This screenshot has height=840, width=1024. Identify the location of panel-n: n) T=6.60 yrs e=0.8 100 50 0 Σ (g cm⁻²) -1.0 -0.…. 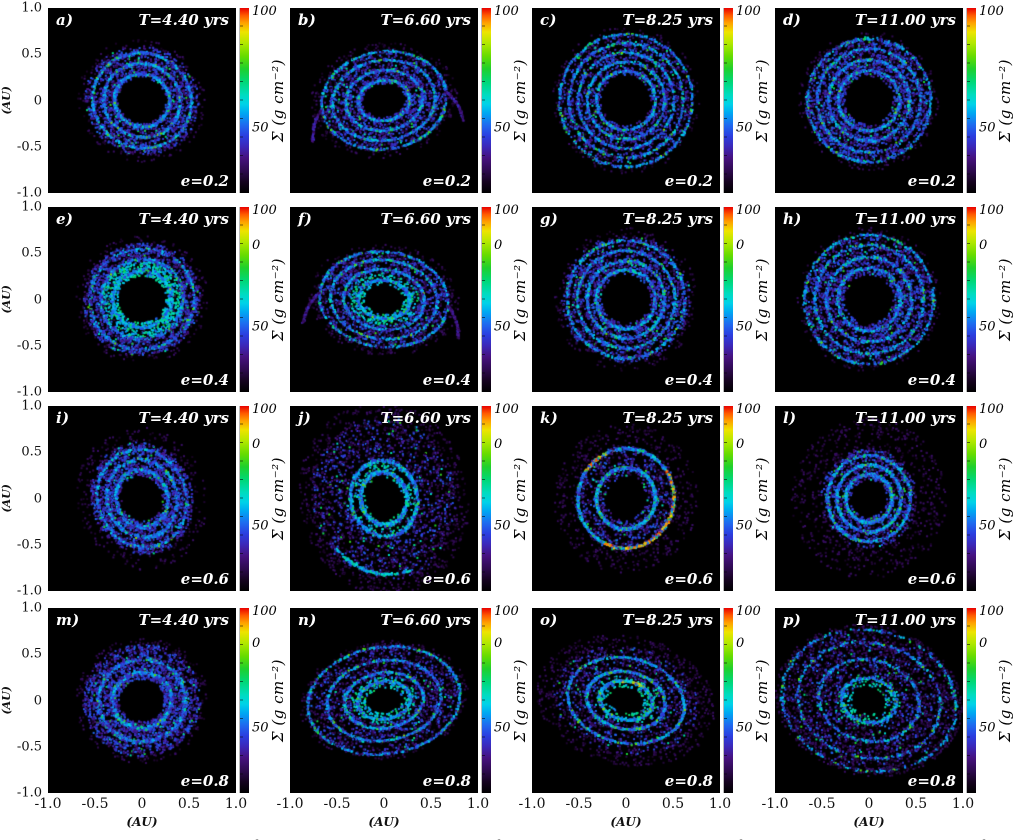
(408, 722).